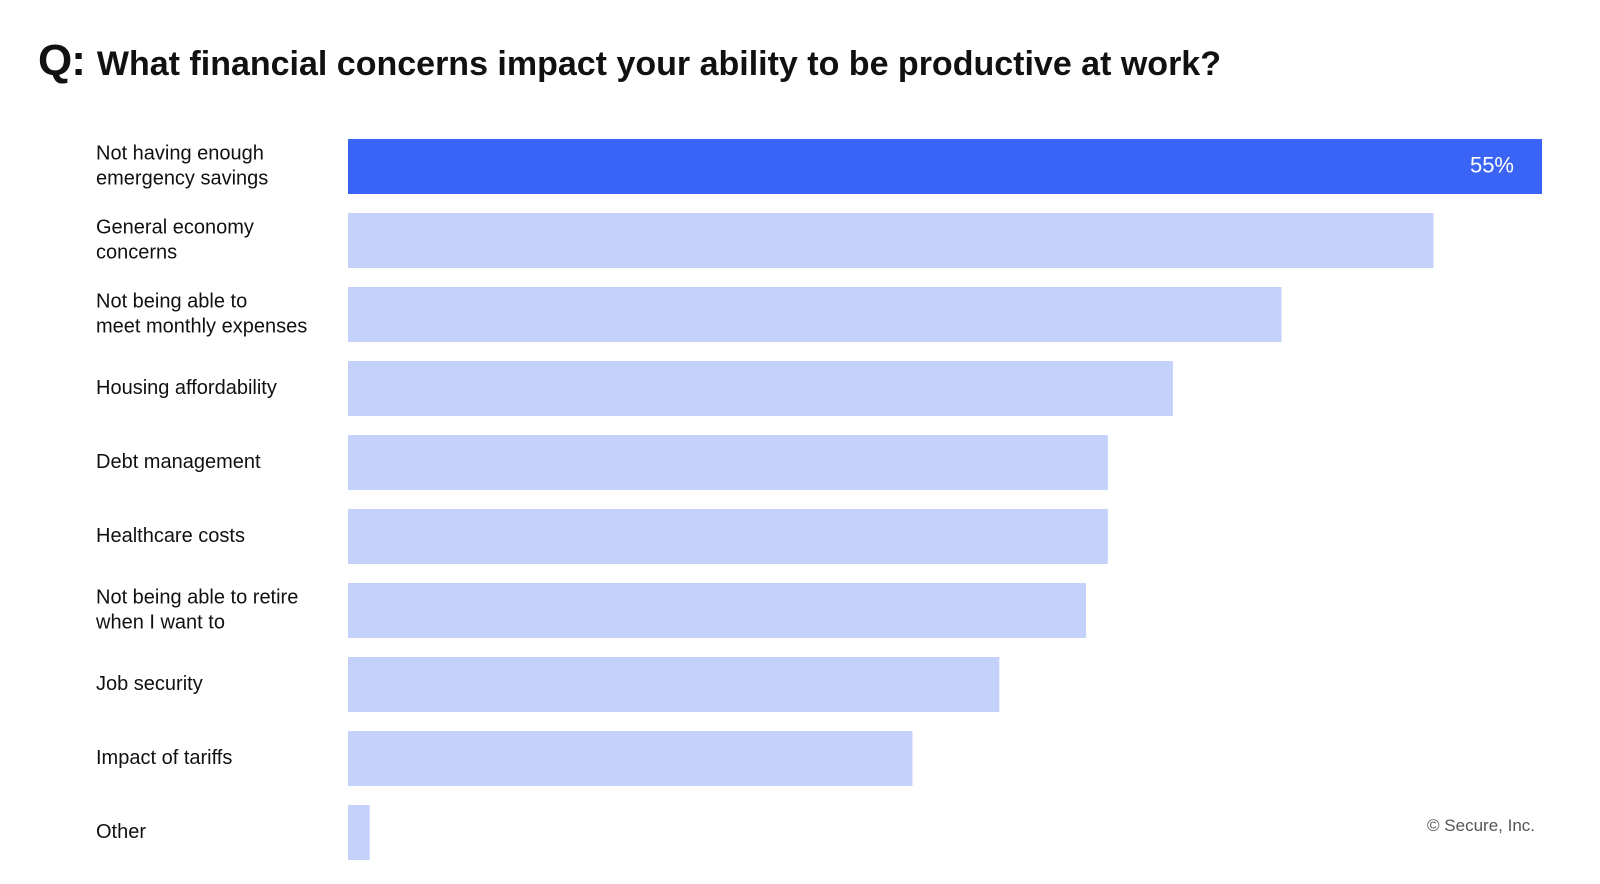 Image resolution: width=1600 pixels, height=884 pixels. I want to click on value-label-0: 55%, so click(1492, 164).